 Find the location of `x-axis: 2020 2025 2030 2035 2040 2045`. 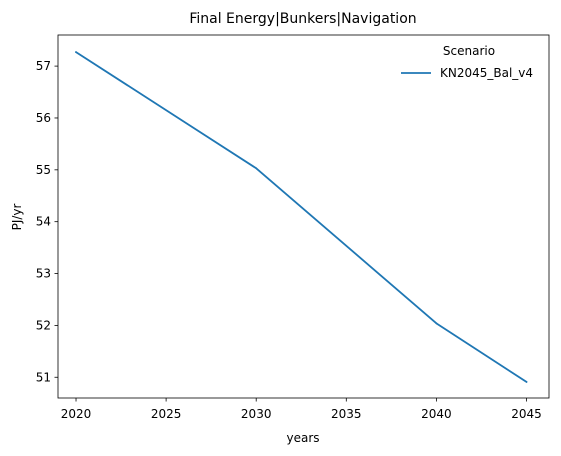

x-axis: 2020 2025 2030 2035 2040 2045 is located at coordinates (301, 409).